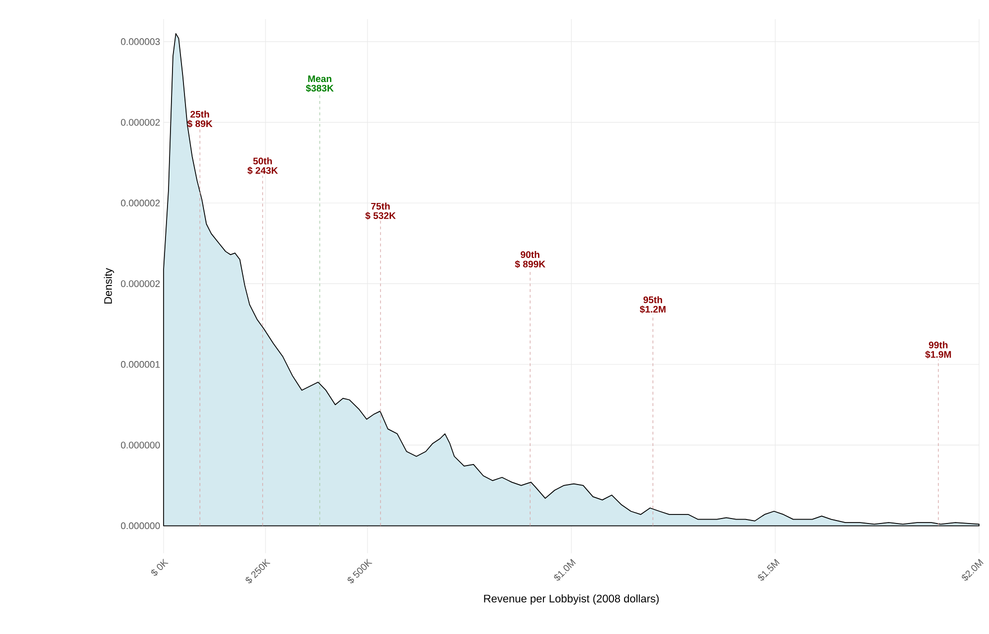  Describe the element at coordinates (652, 300) in the screenshot. I see `ref-line-label: 95th` at that location.